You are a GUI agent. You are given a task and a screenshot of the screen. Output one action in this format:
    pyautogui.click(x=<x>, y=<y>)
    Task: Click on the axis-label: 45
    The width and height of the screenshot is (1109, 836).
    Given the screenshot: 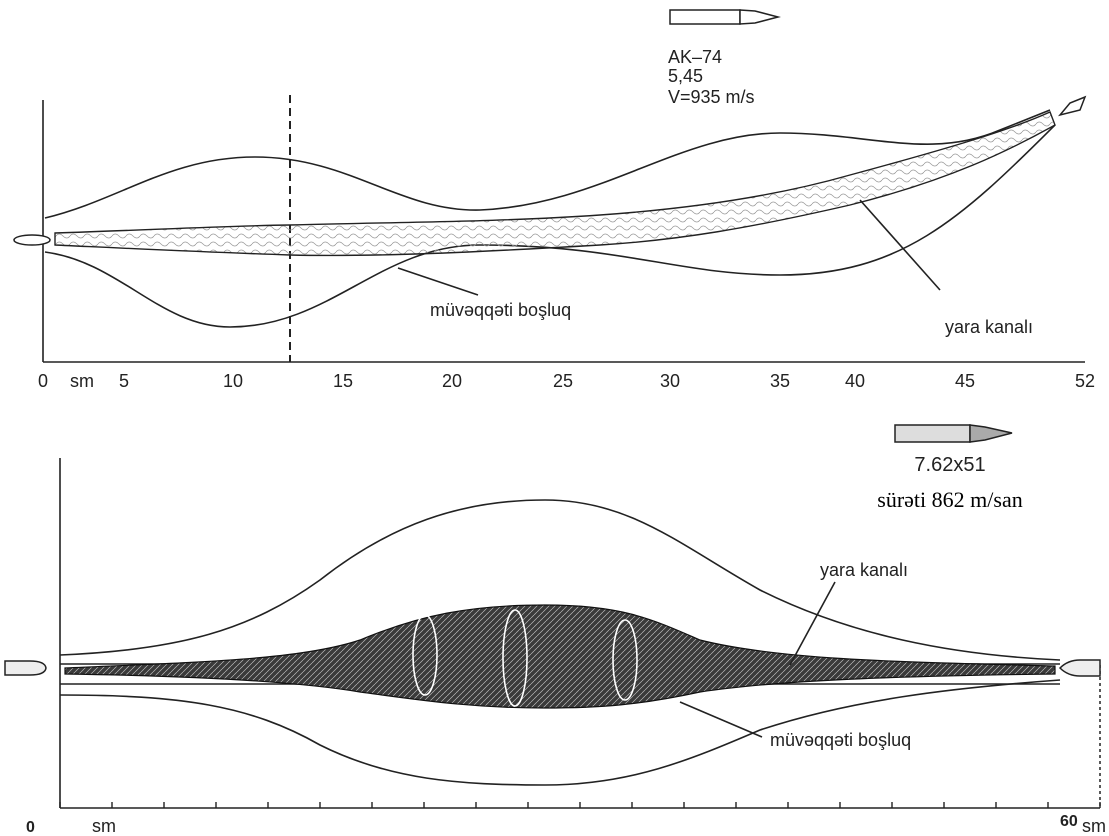 What is the action you would take?
    pyautogui.click(x=965, y=381)
    